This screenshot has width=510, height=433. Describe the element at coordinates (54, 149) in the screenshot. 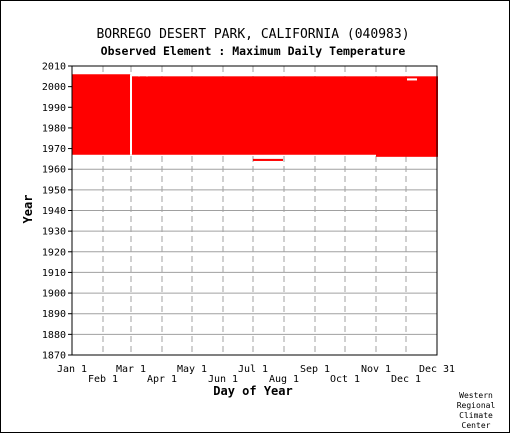

I see `y-tick-label: 1970` at that location.